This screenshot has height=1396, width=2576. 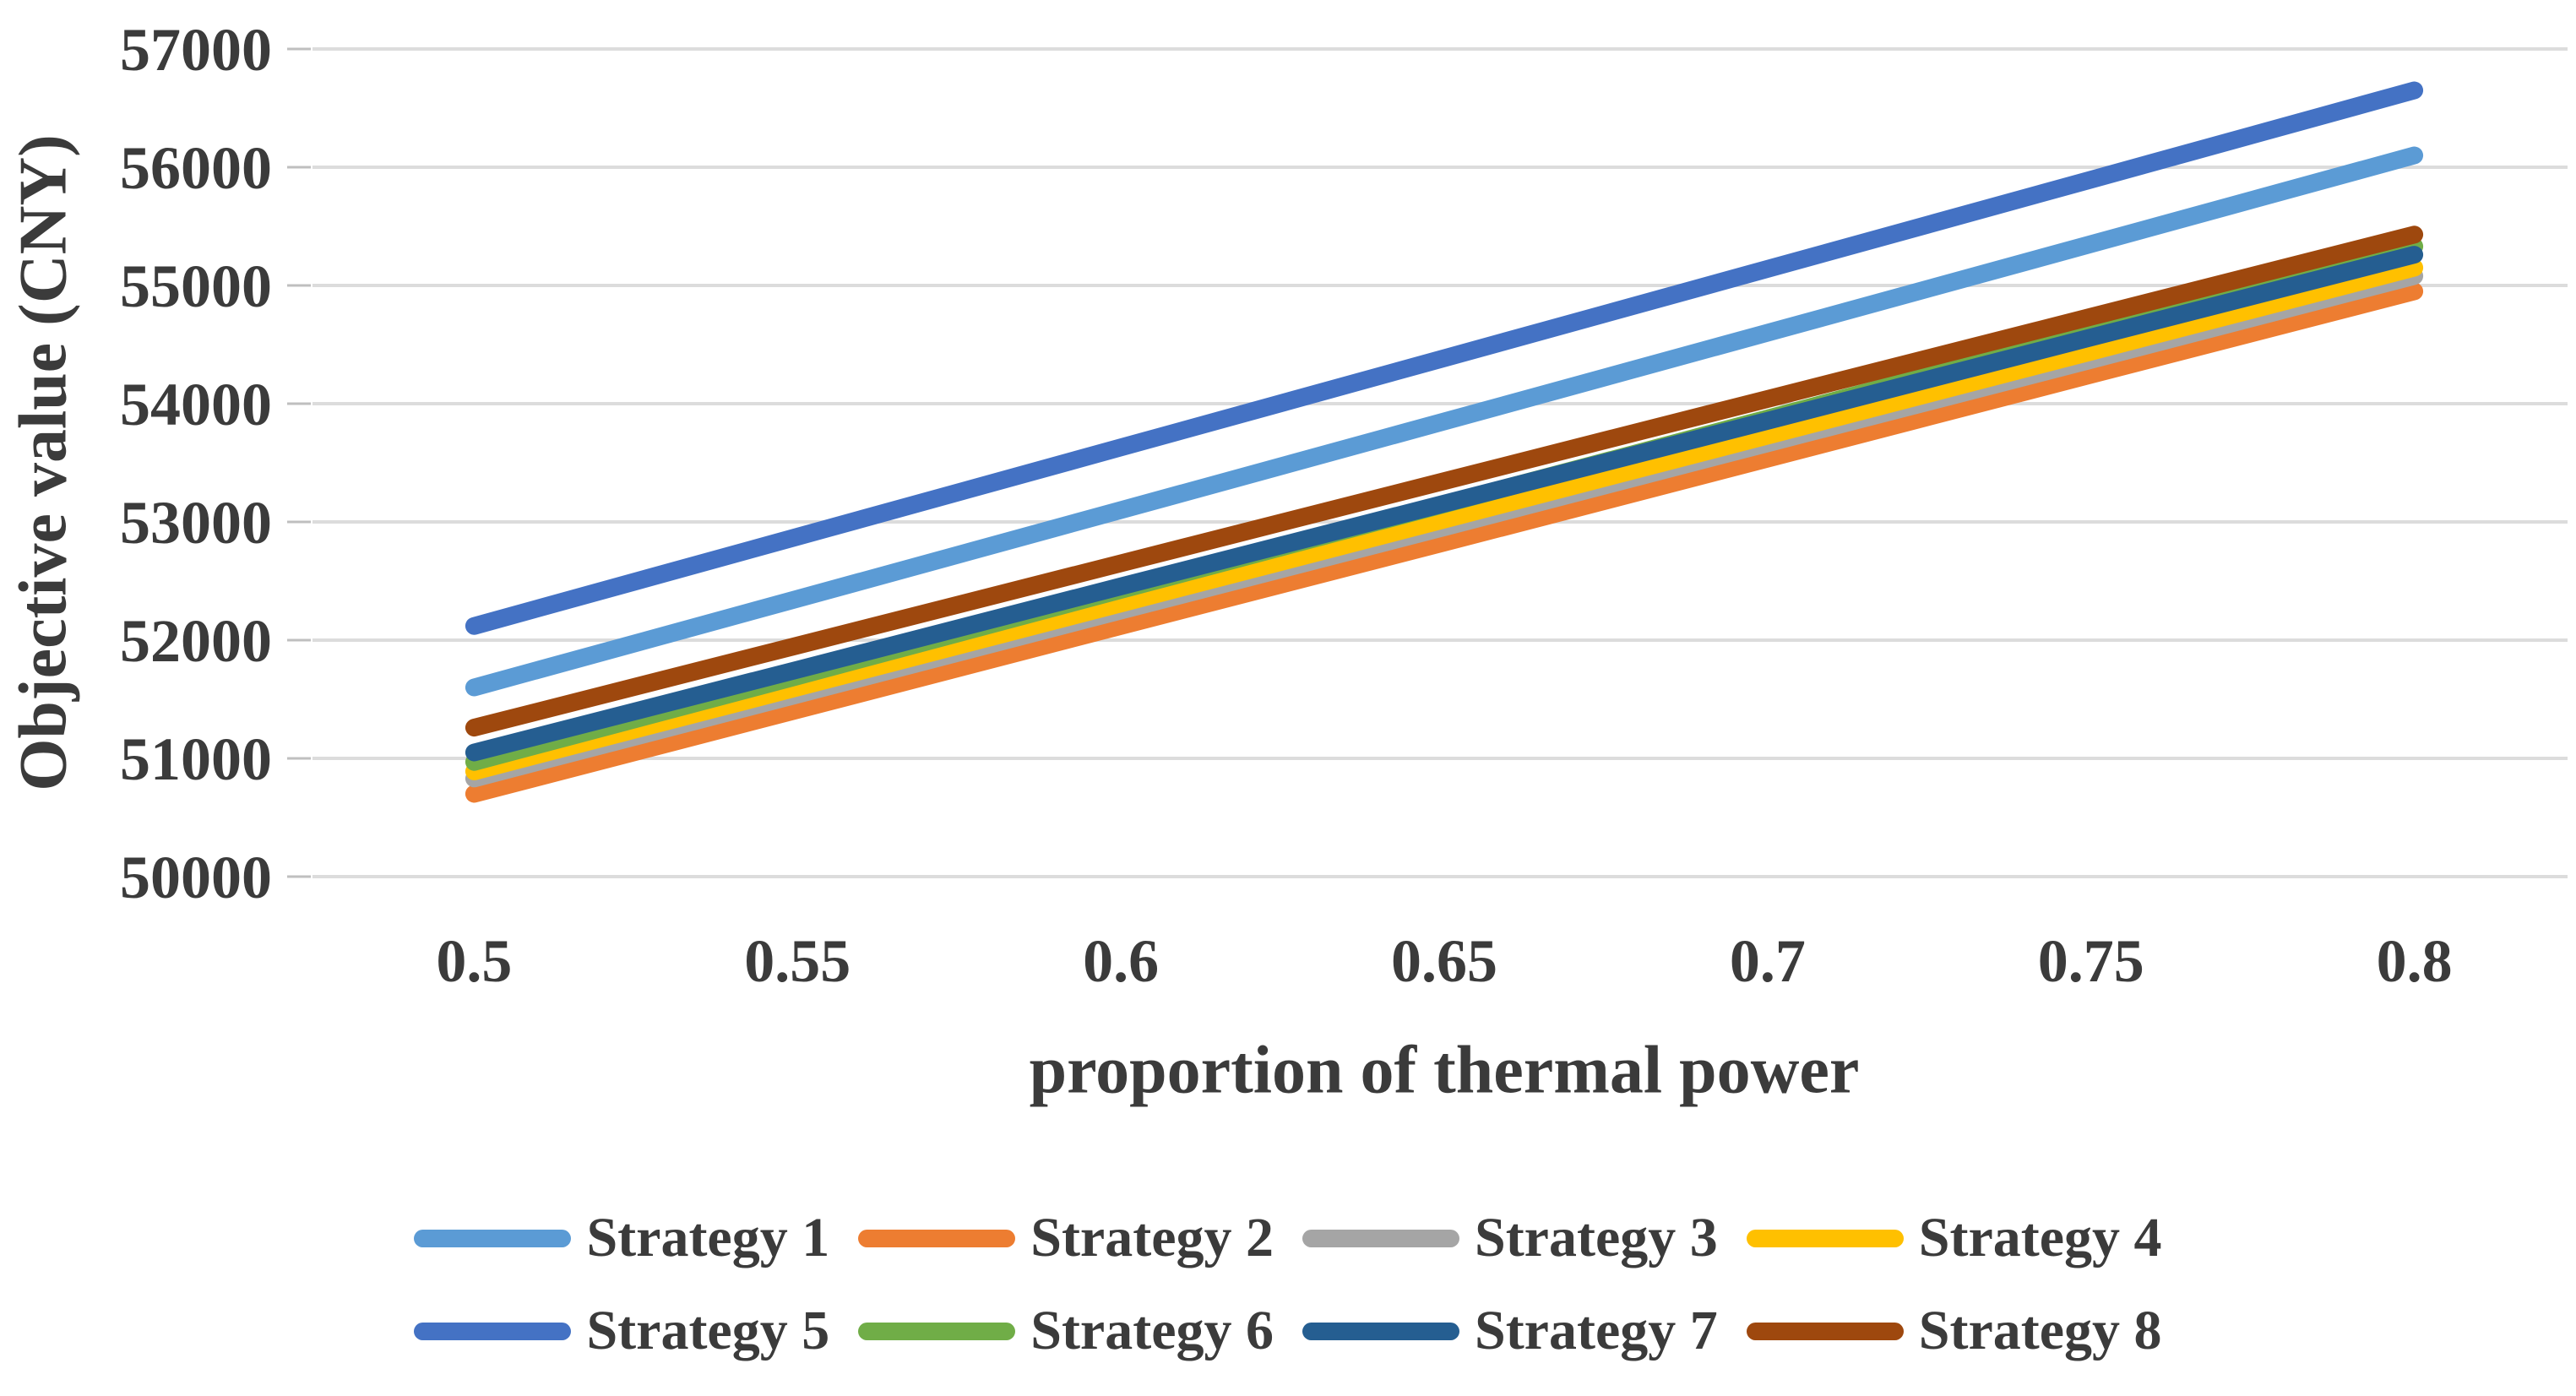 I want to click on x-tick-label-0.75: 0.75, so click(x=2091, y=961).